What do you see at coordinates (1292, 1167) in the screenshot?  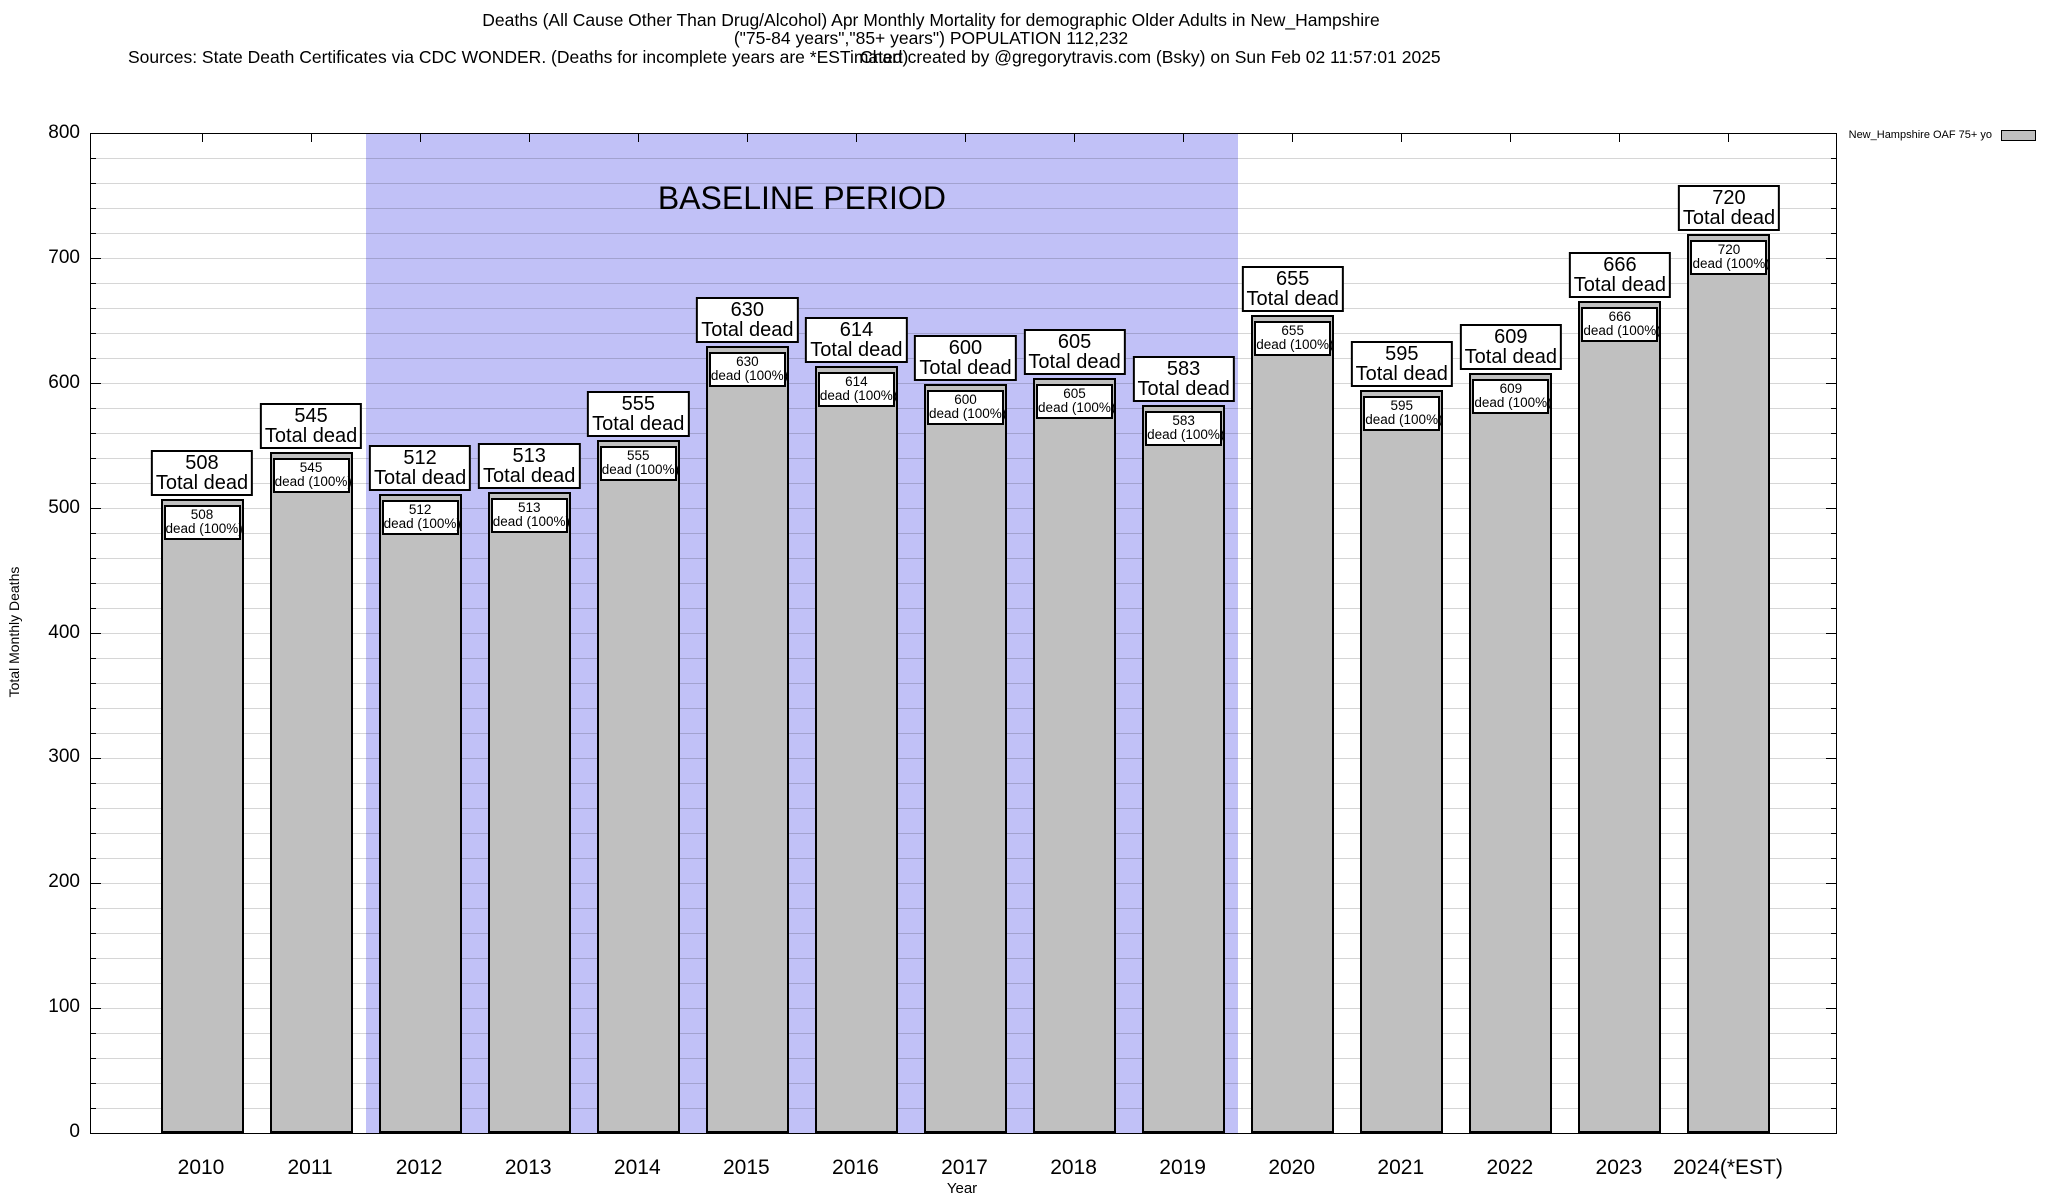 I see `x-tick-label: 2020` at bounding box center [1292, 1167].